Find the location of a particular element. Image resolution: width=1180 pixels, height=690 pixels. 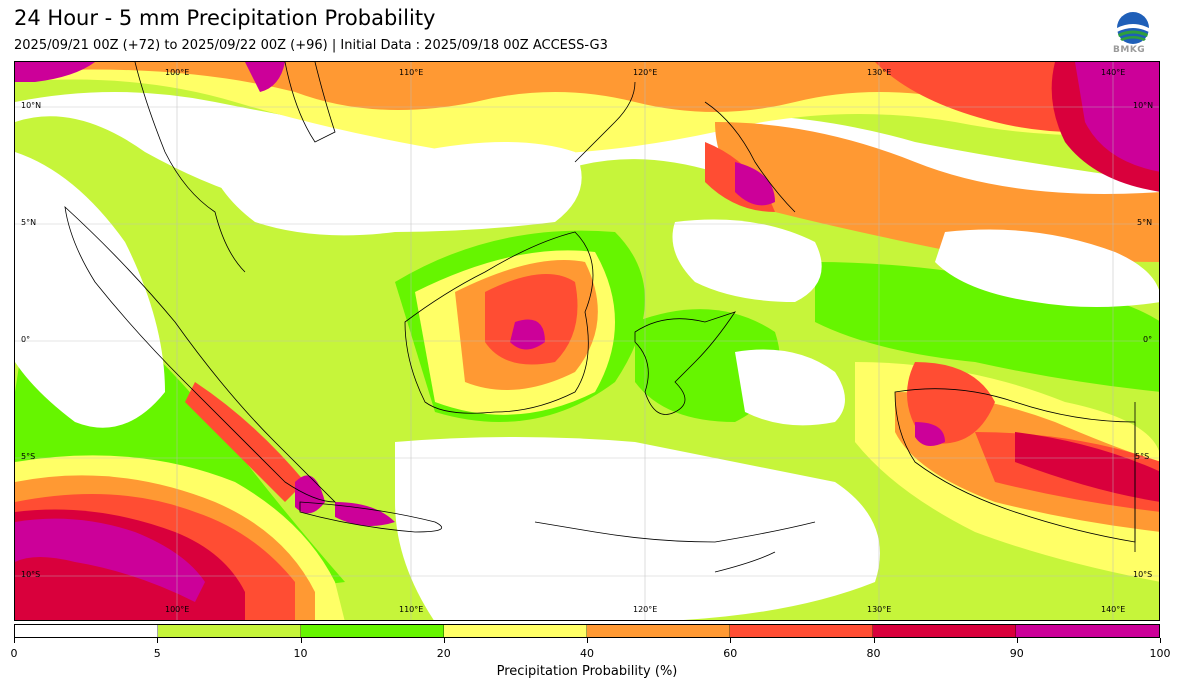

lon-label-bottom: 110°E is located at coordinates (411, 609).